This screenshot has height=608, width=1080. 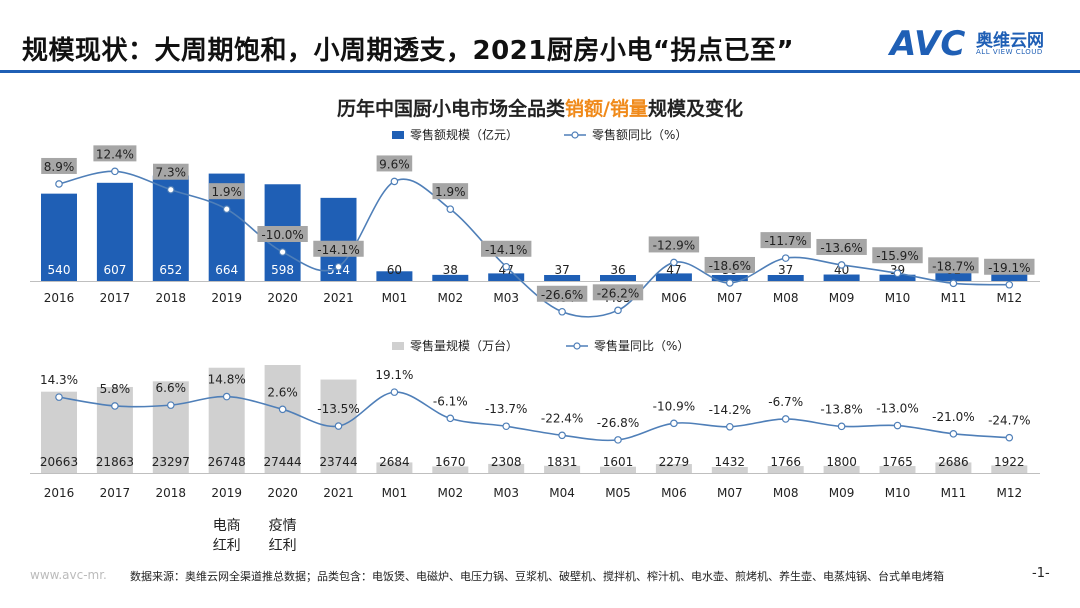 I want to click on sales-yoy-label: -26.6%, so click(x=562, y=295).